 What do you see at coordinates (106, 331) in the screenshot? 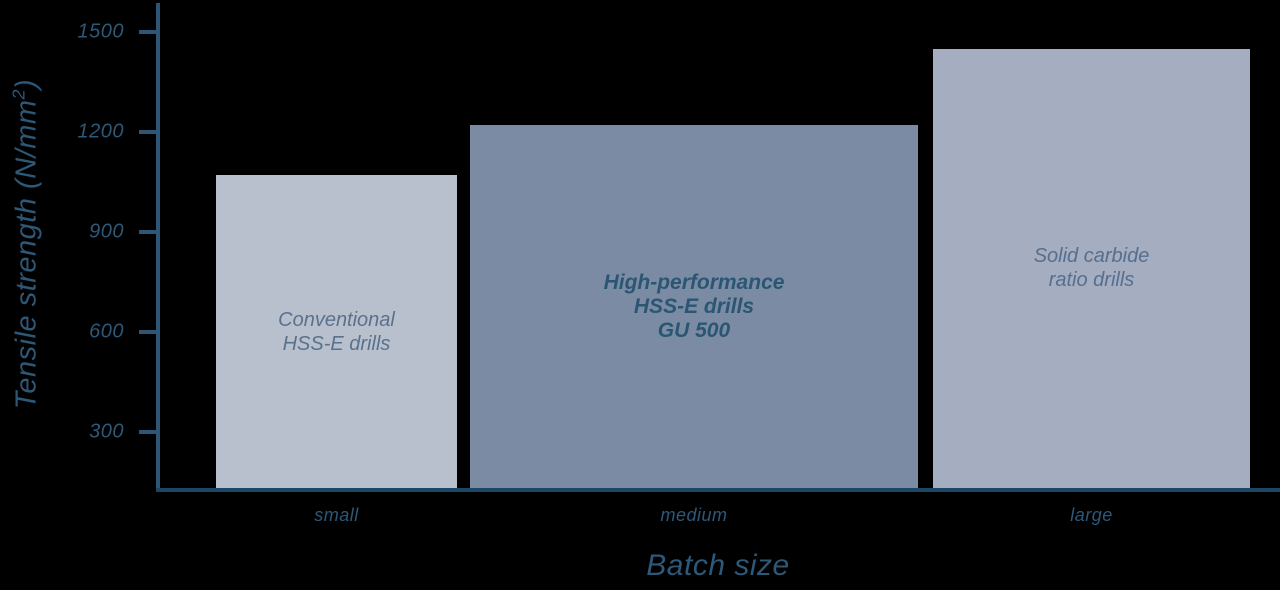
I see `y-tick-label: 600` at bounding box center [106, 331].